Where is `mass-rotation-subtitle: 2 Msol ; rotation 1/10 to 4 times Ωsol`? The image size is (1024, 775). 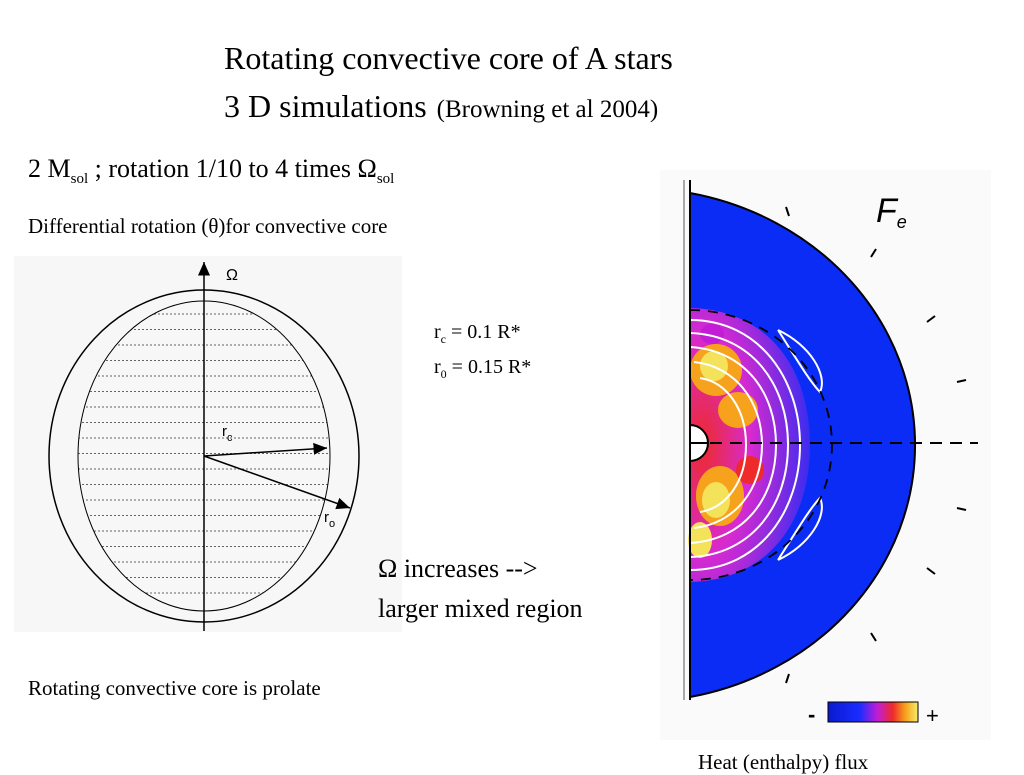 mass-rotation-subtitle: 2 Msol ; rotation 1/10 to 4 times Ωsol is located at coordinates (211, 171).